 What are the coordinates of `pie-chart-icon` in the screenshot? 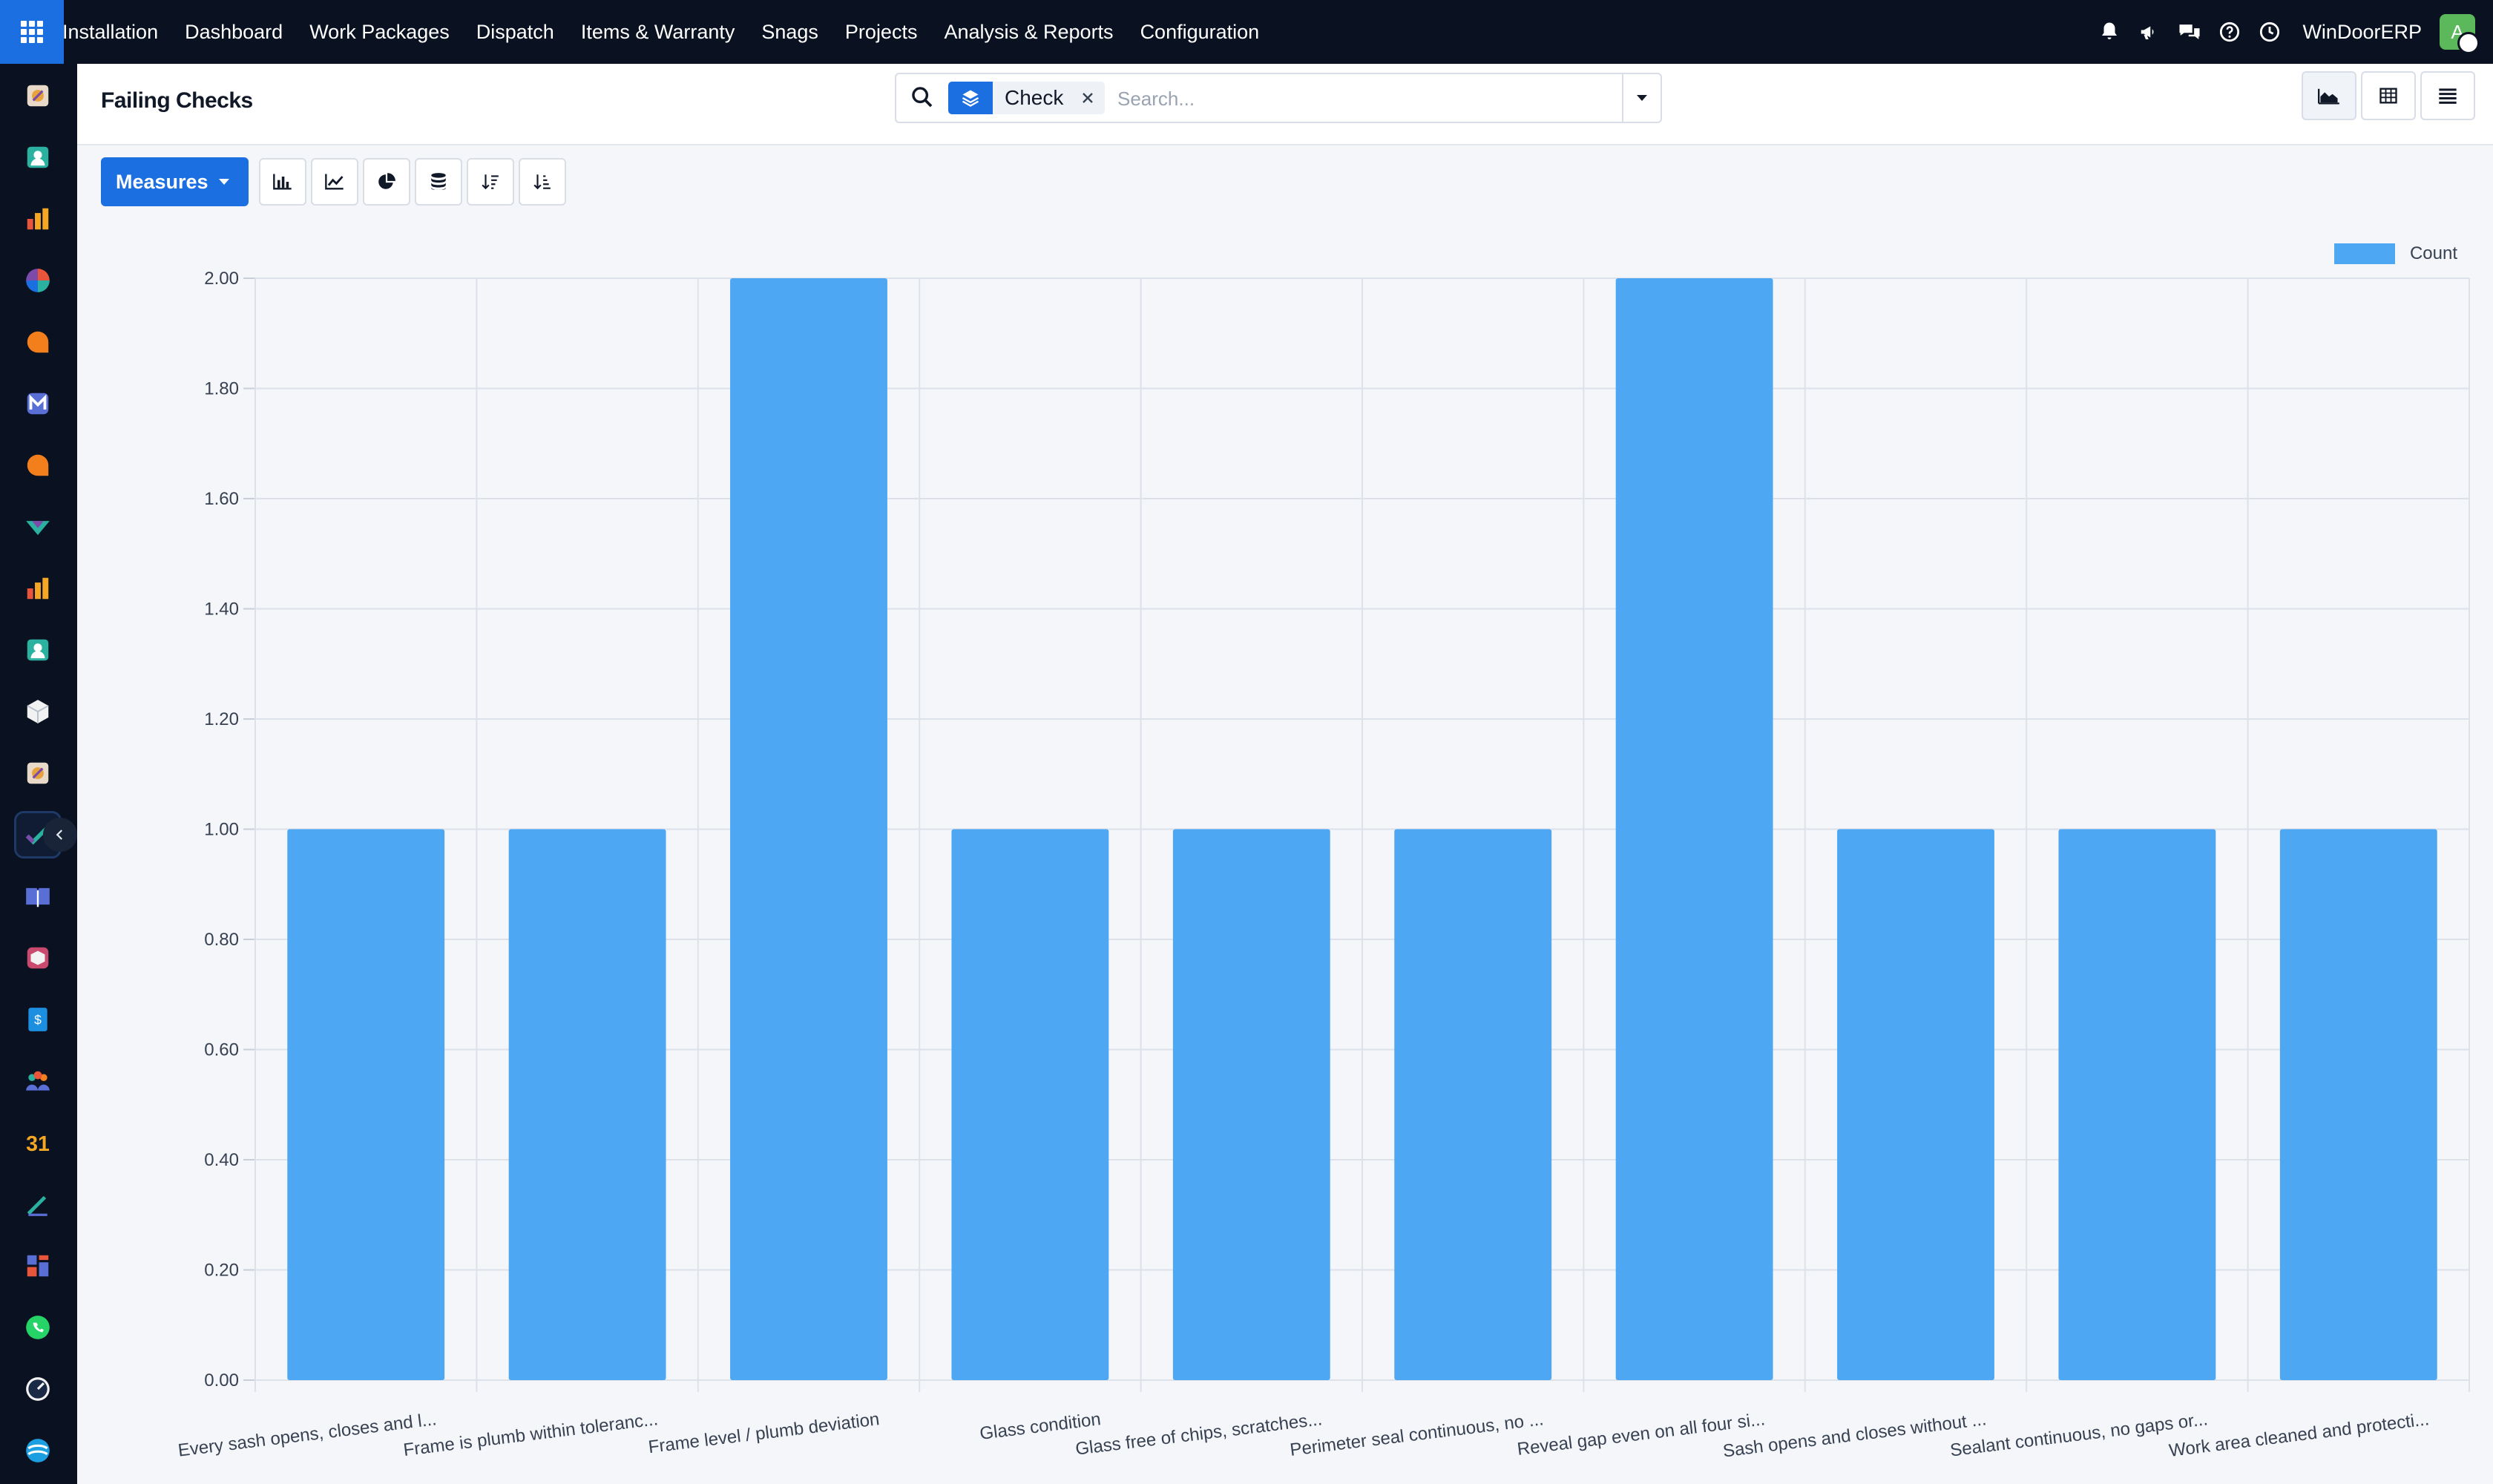 It's located at (386, 181).